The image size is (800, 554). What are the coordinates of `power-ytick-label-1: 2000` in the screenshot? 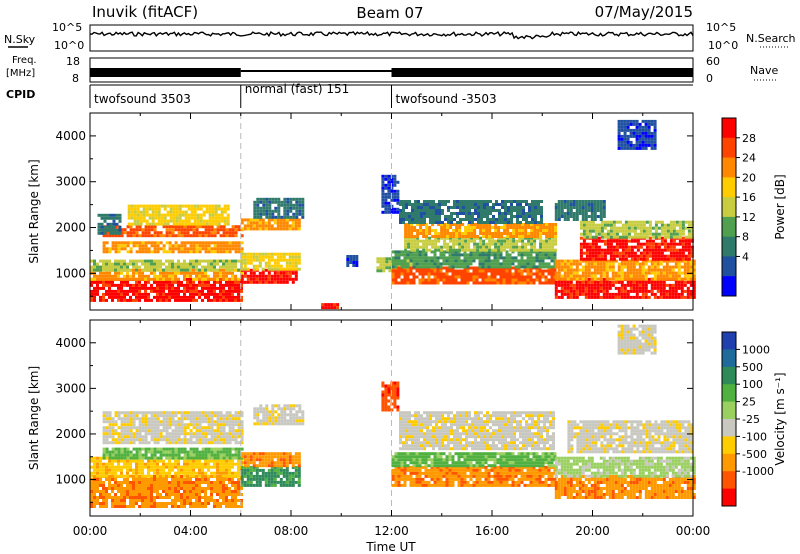 It's located at (70, 228).